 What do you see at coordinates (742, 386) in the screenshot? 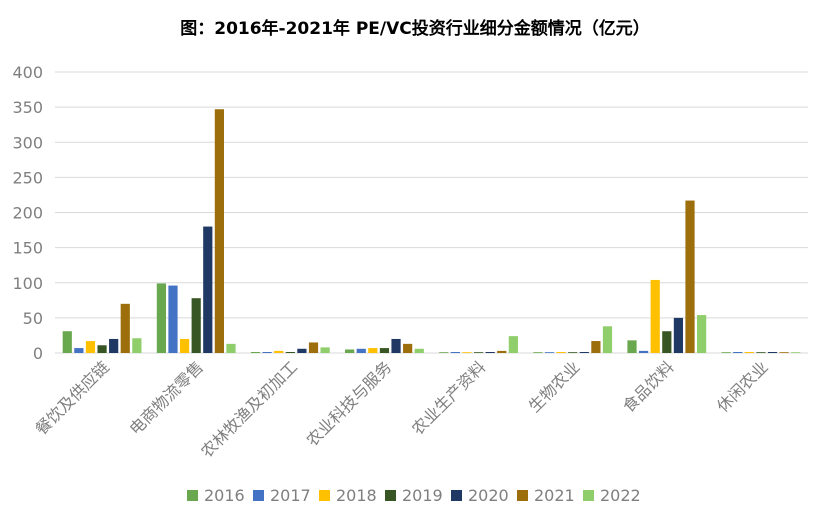
I see `x-tick-label: 休闲农业` at bounding box center [742, 386].